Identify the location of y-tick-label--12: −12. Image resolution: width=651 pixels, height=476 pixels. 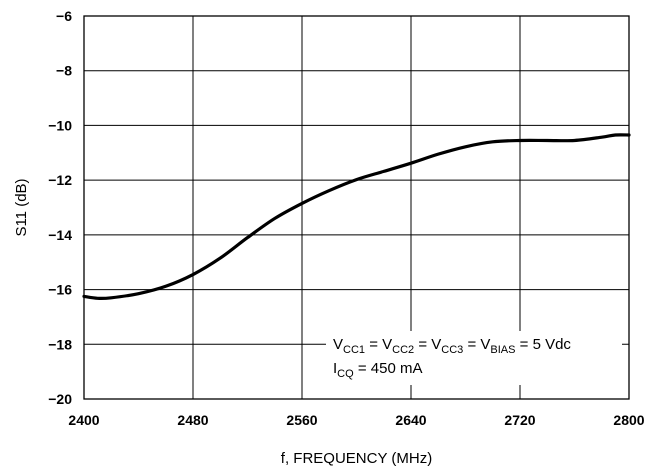
(60, 180).